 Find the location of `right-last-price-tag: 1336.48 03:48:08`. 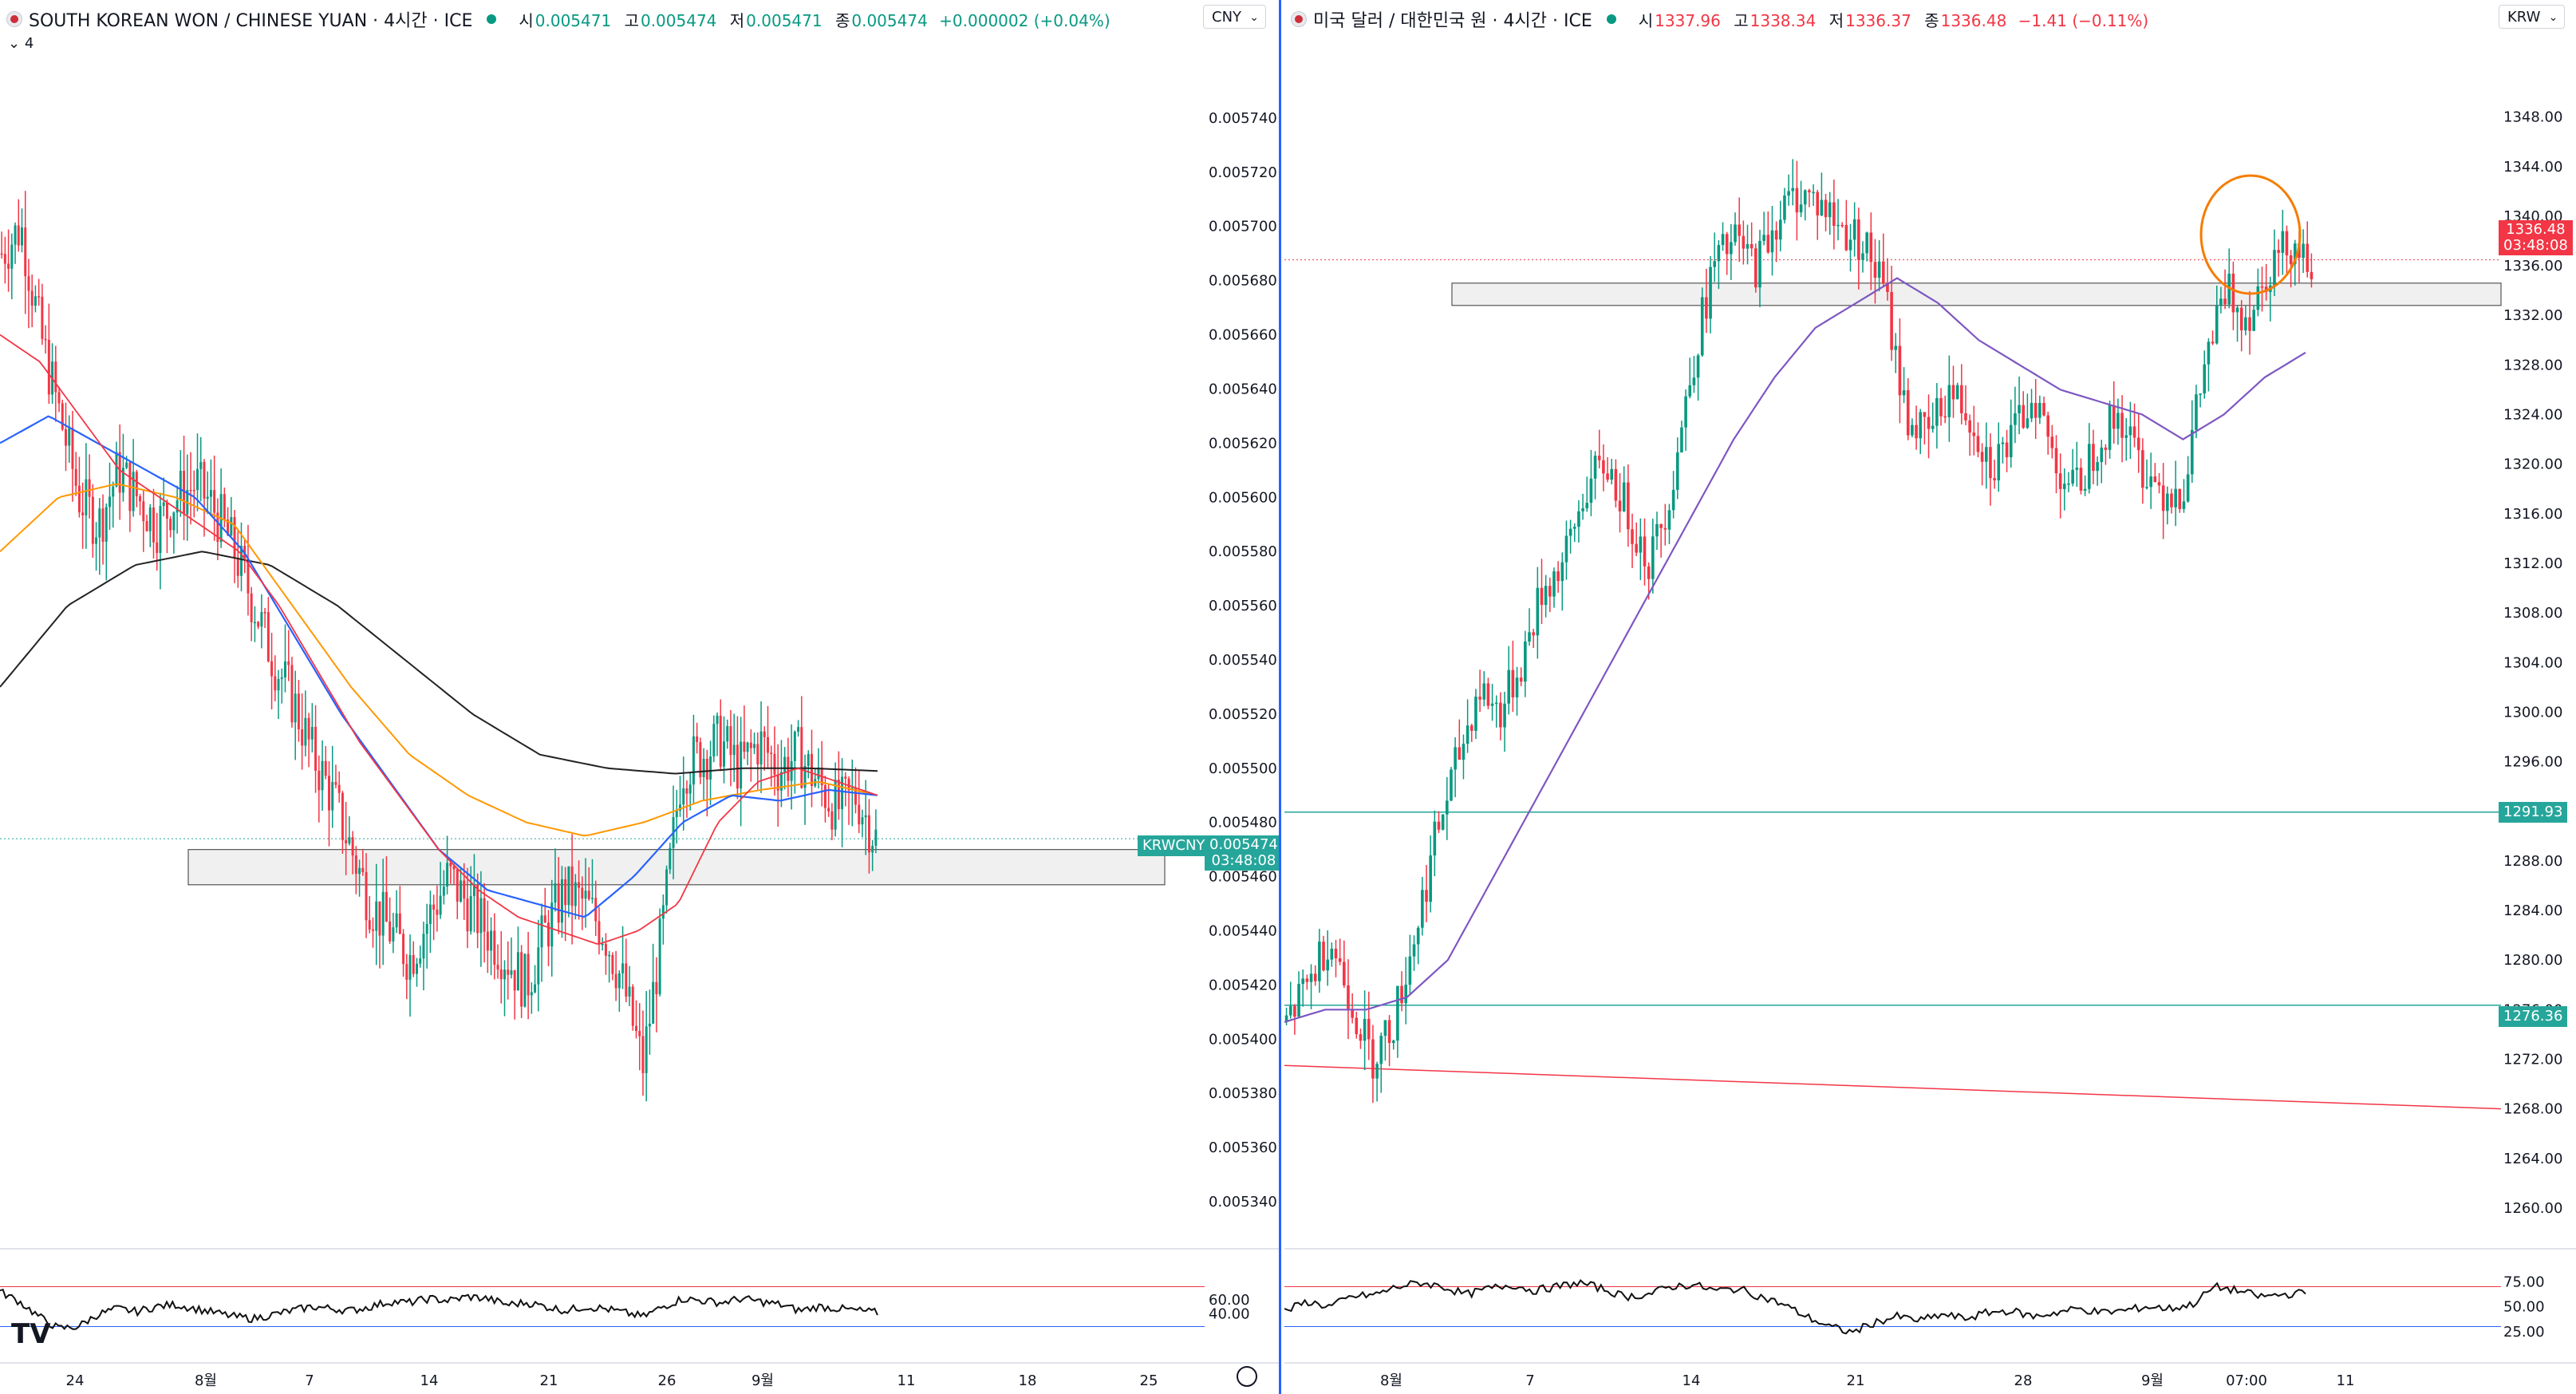

right-last-price-tag: 1336.48 03:48:08 is located at coordinates (2536, 237).